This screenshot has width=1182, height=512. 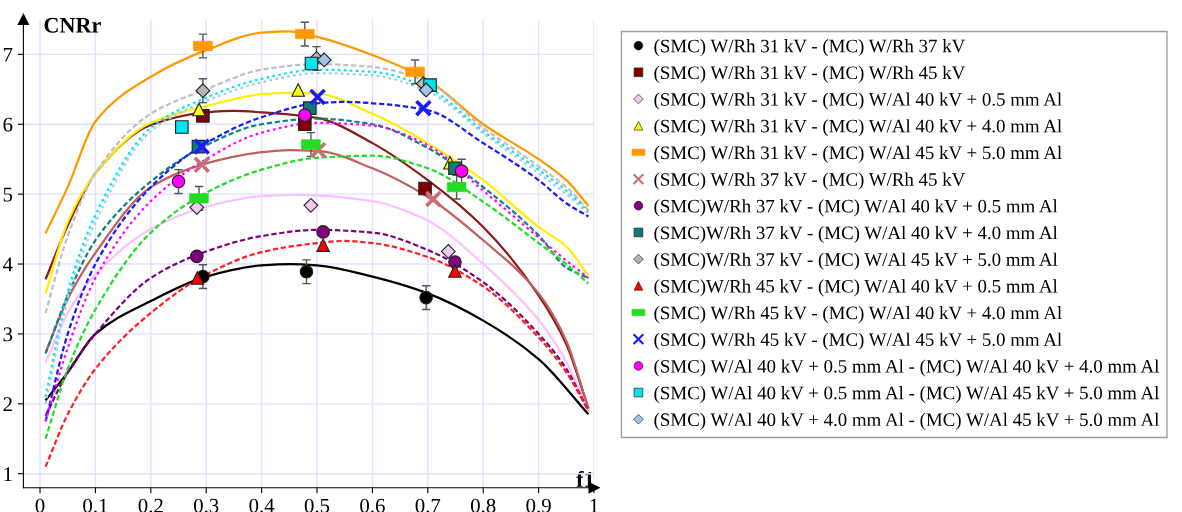 What do you see at coordinates (262, 505) in the screenshot?
I see `x-tick-label: 0.4` at bounding box center [262, 505].